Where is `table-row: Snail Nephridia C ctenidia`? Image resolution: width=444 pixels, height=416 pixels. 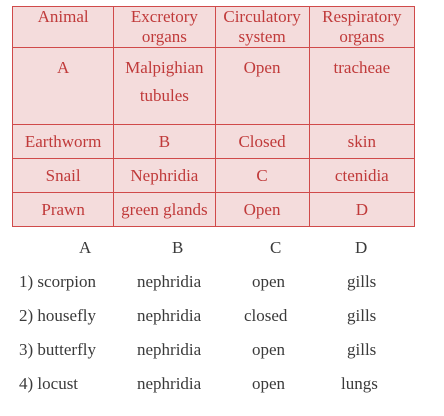
table-row: Snail Nephridia C ctenidia is located at coordinates (213, 175).